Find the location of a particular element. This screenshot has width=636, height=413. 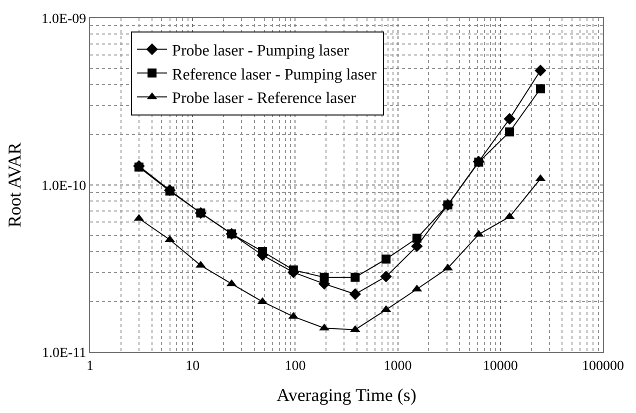

legend-label: Probe laser - Reference laser is located at coordinates (264, 99).